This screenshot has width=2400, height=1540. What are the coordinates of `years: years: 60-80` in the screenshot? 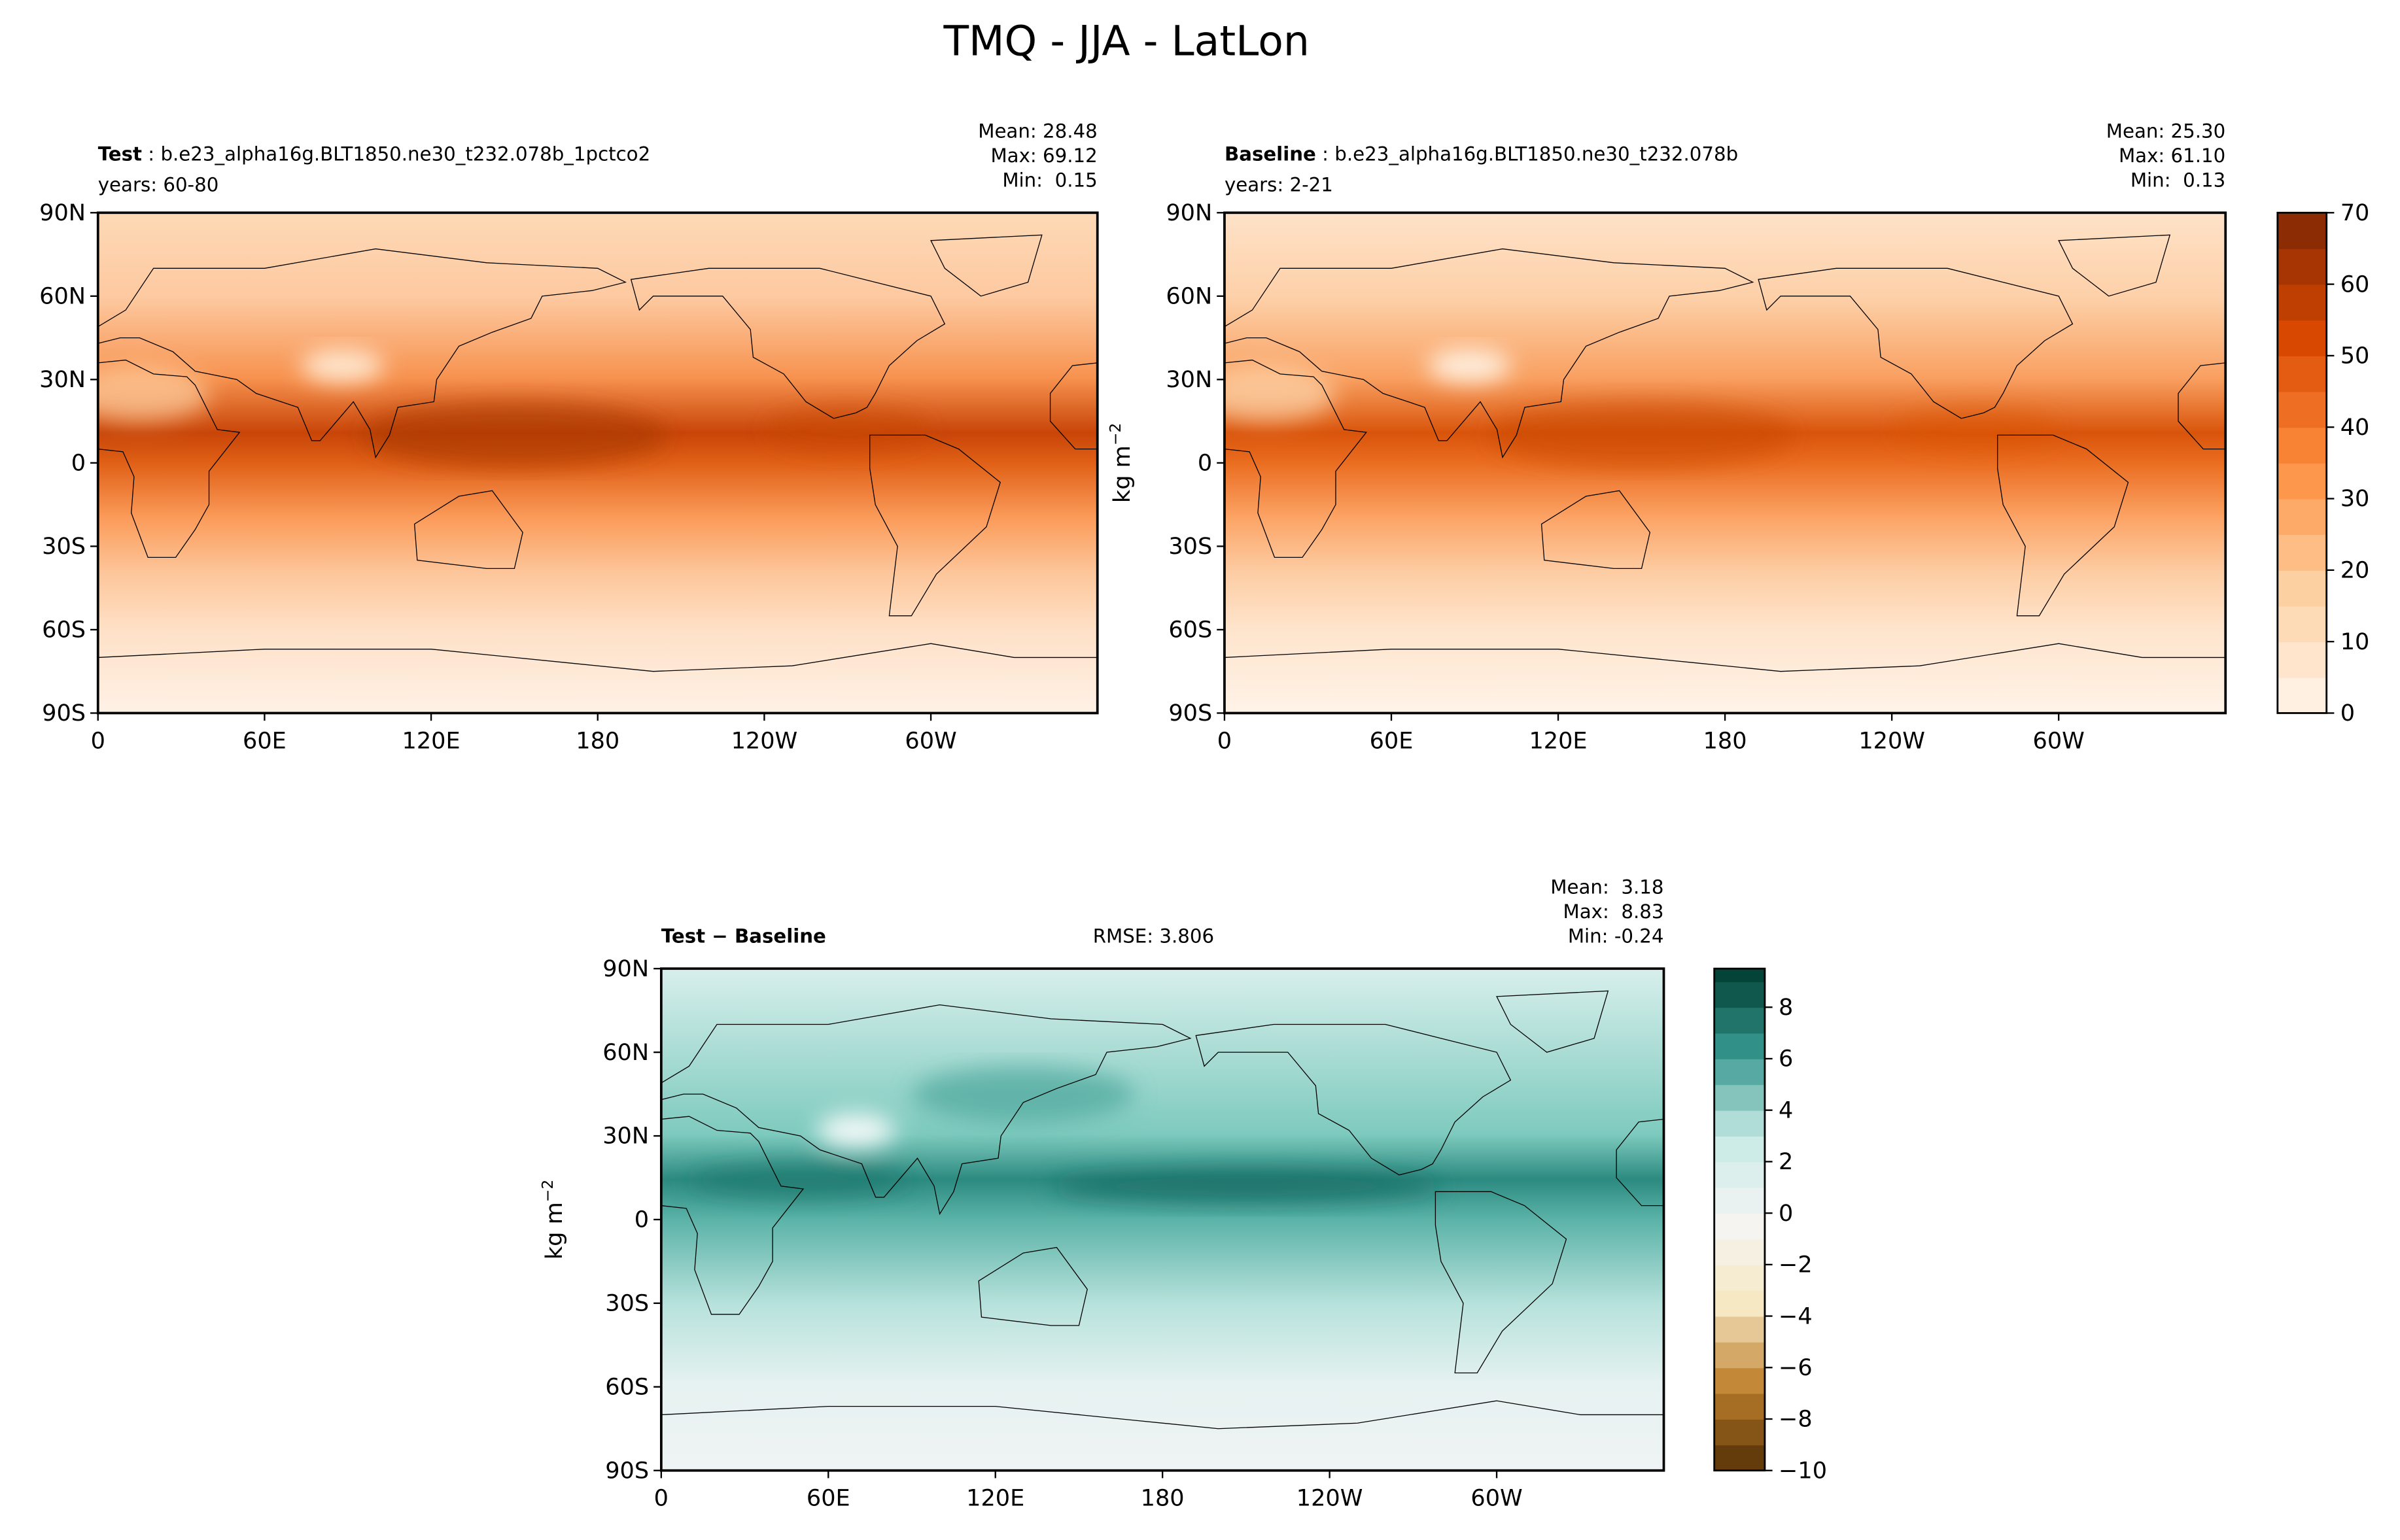 It's located at (159, 185).